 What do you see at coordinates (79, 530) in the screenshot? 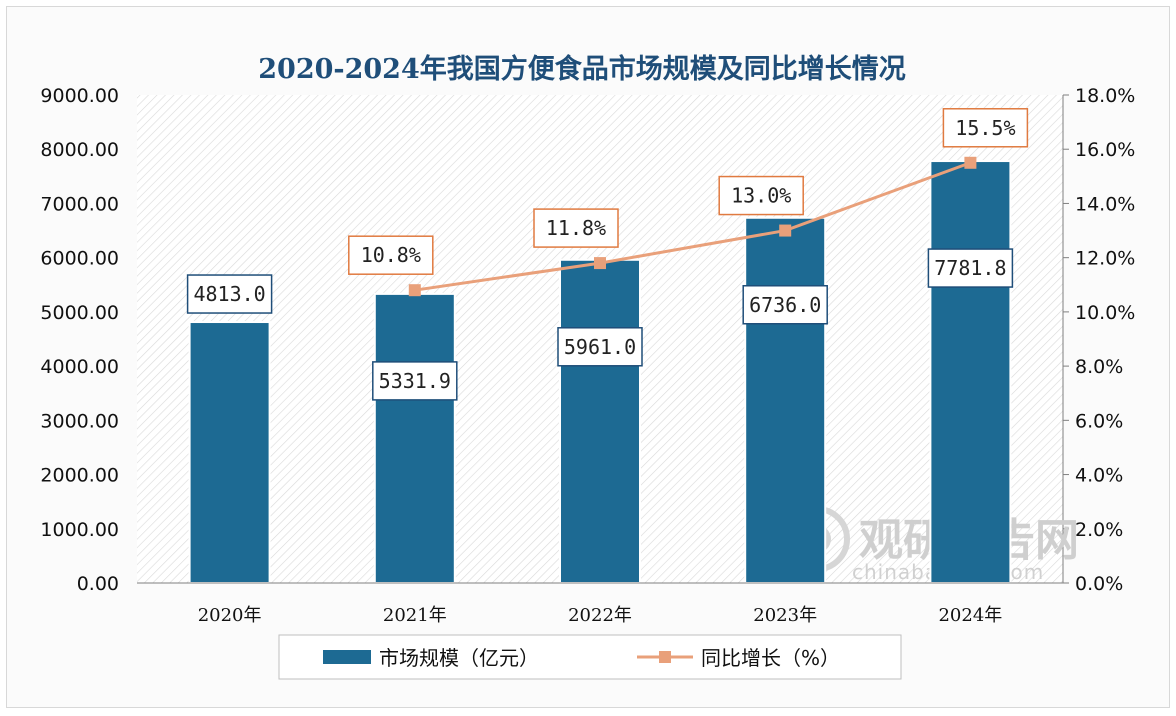
I see `y-tick-left: 1000.00` at bounding box center [79, 530].